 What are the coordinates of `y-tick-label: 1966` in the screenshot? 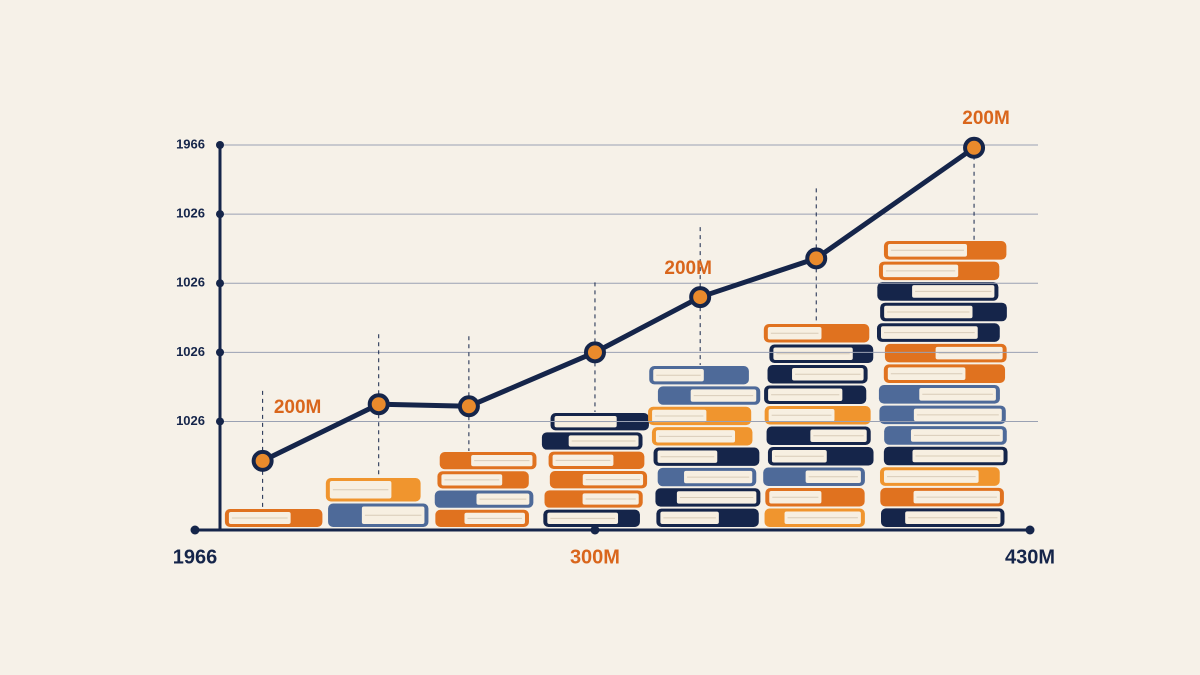 It's located at (190, 143).